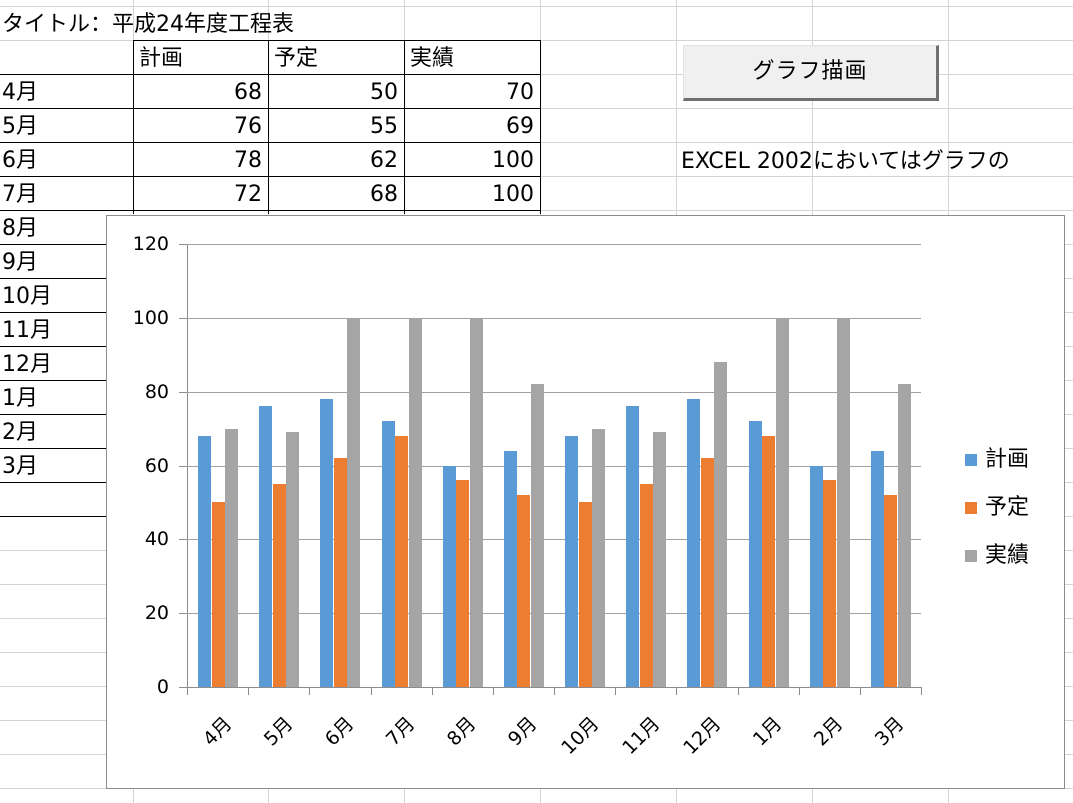  I want to click on header-plan: 計画, so click(161, 58).